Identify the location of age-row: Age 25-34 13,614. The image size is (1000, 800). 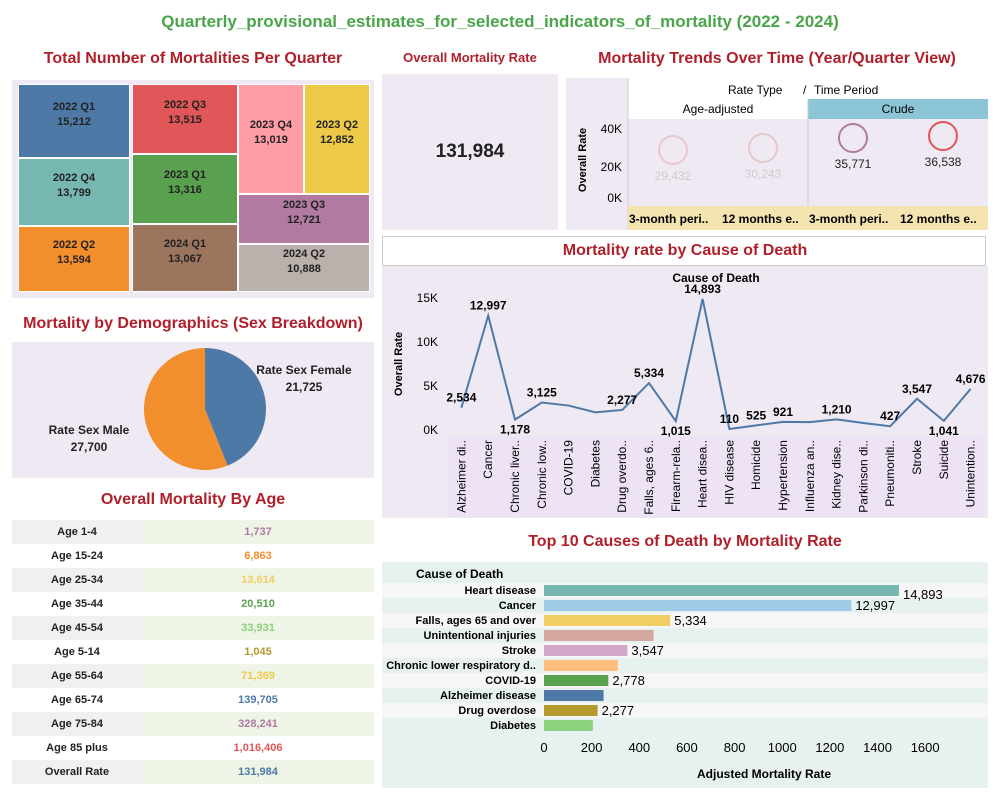
(193, 580).